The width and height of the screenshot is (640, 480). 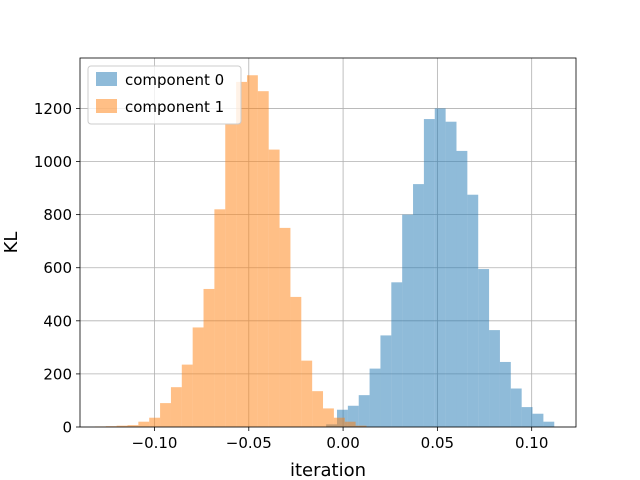 I want to click on y-tick-label: 1000, so click(x=53, y=162).